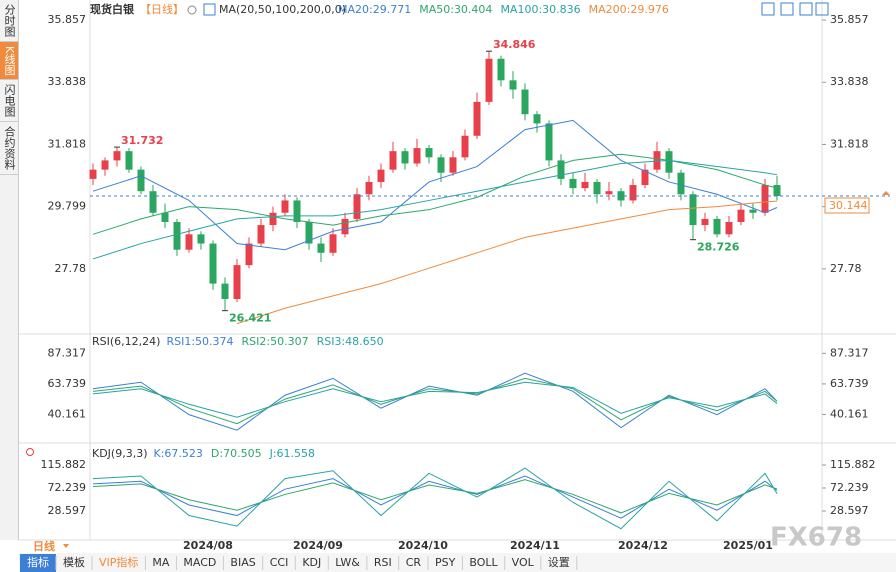  What do you see at coordinates (199, 562) in the screenshot?
I see `toolbar-item: MACD` at bounding box center [199, 562].